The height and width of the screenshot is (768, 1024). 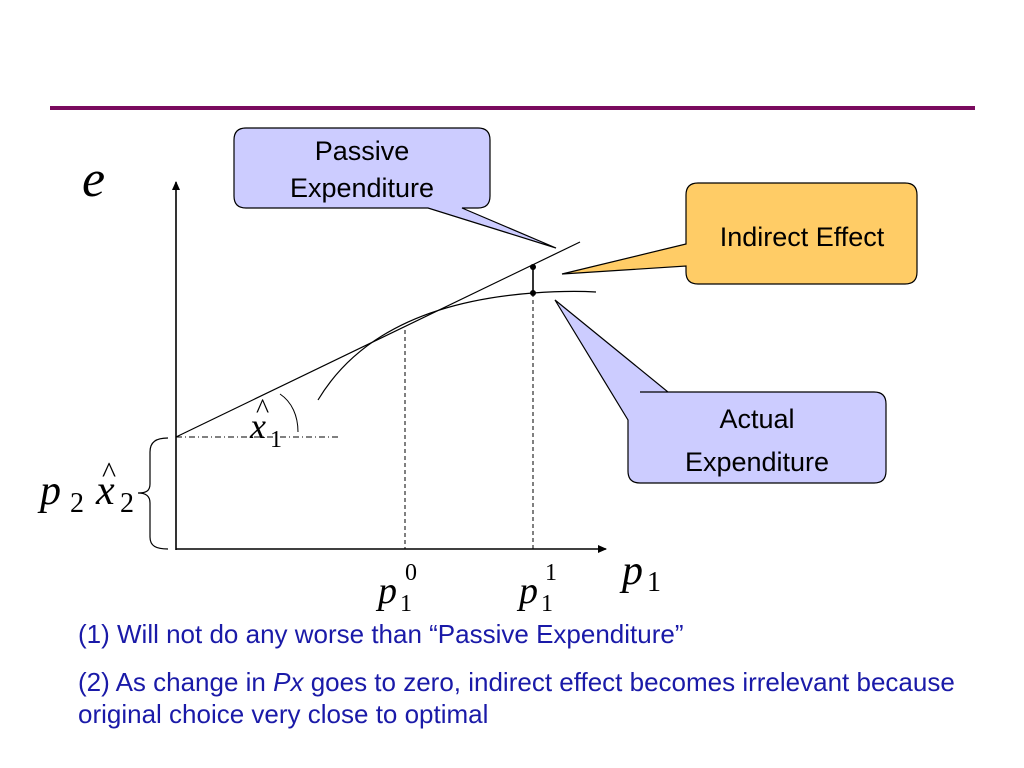 I want to click on tick-p1-label: p, so click(x=527, y=591).